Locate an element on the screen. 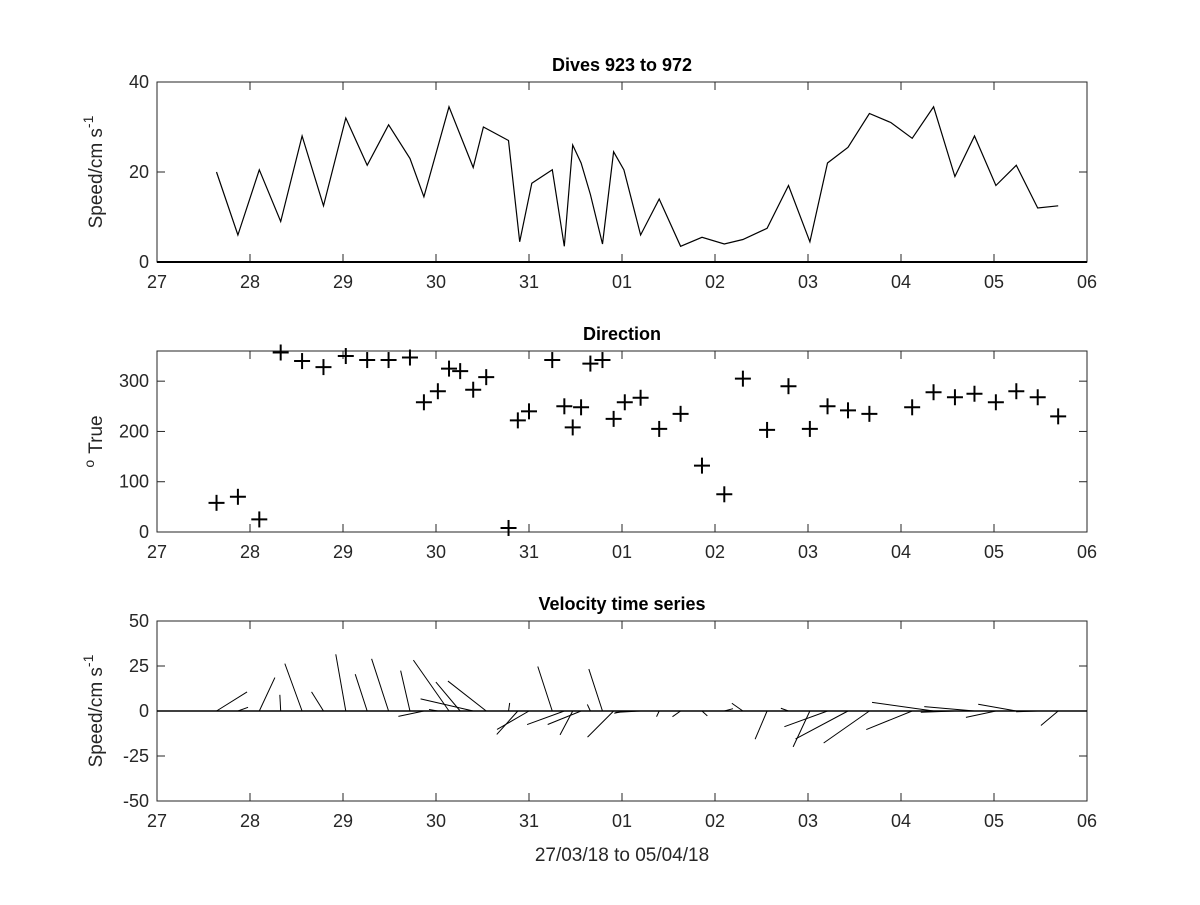  chart-title: Direction is located at coordinates (622, 334).